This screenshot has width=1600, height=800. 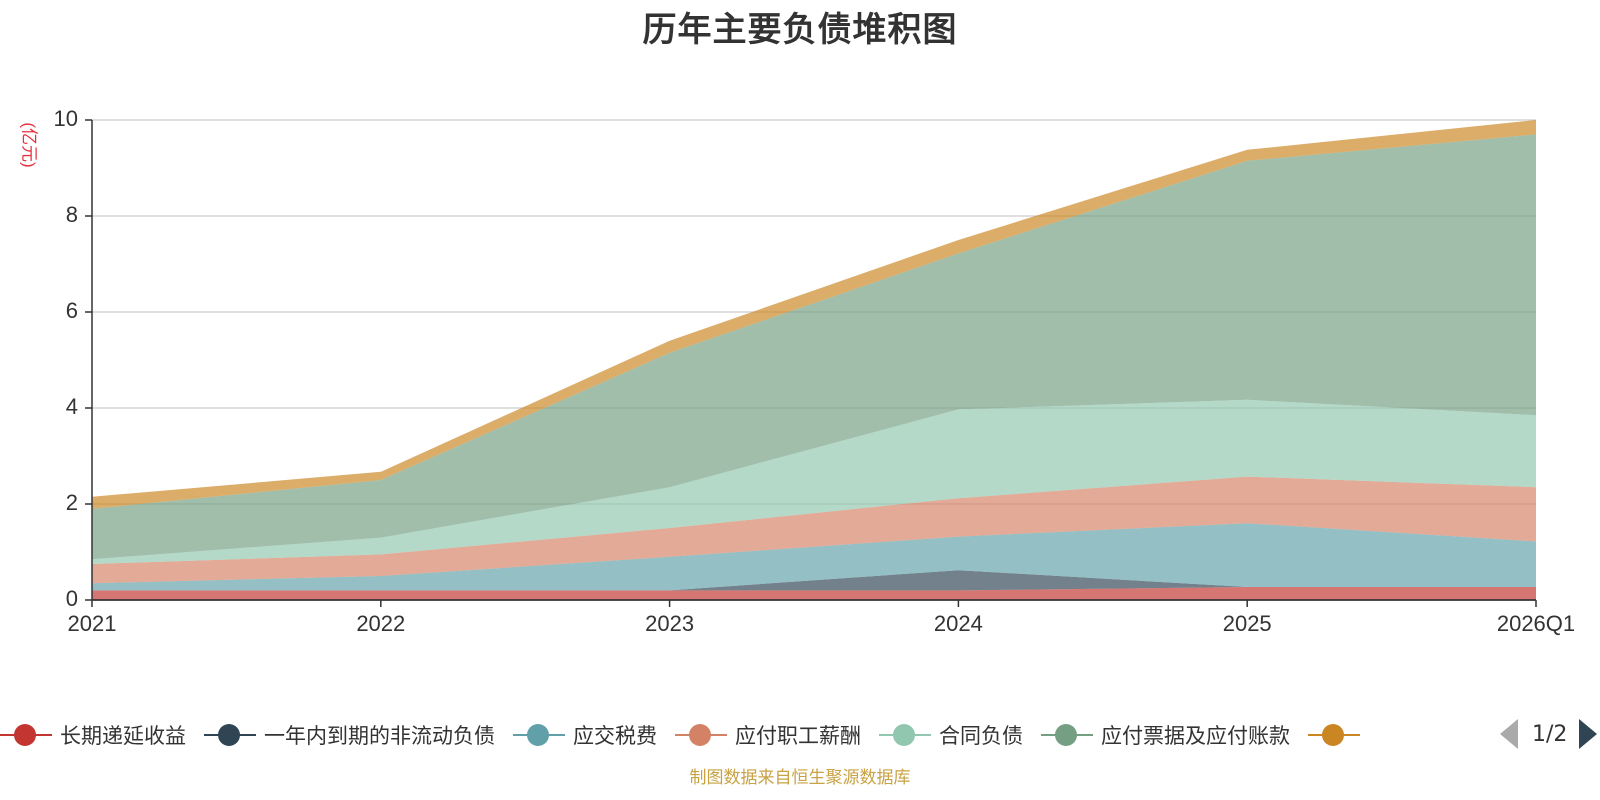 I want to click on x-tick-label: 2023, so click(x=669, y=623).